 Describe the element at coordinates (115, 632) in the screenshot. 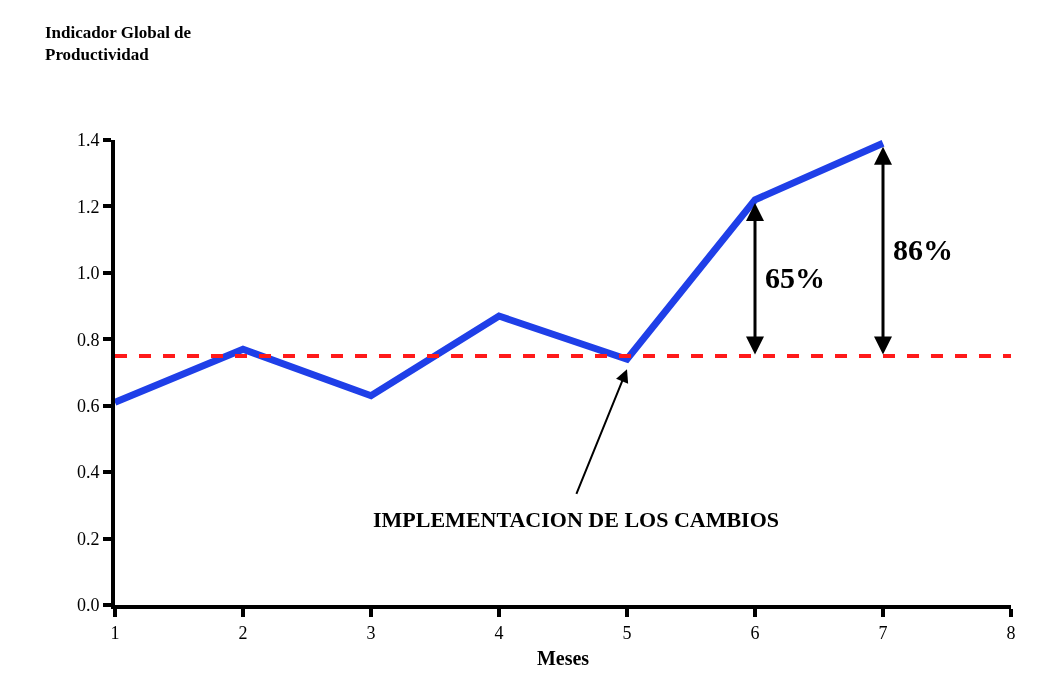

I see `x-tick-label: 1` at that location.